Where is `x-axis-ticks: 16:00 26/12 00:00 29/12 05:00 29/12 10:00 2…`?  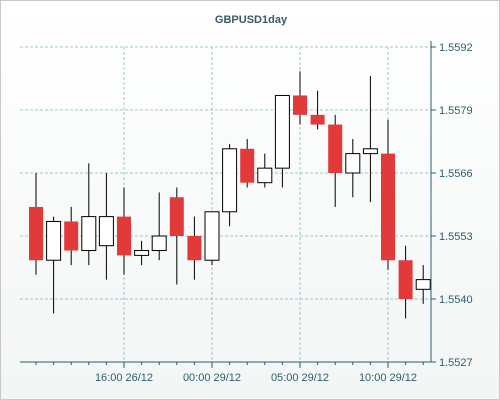 x-axis-ticks: 16:00 26/12 00:00 29/12 05:00 29/12 10:00 2… is located at coordinates (229, 373).